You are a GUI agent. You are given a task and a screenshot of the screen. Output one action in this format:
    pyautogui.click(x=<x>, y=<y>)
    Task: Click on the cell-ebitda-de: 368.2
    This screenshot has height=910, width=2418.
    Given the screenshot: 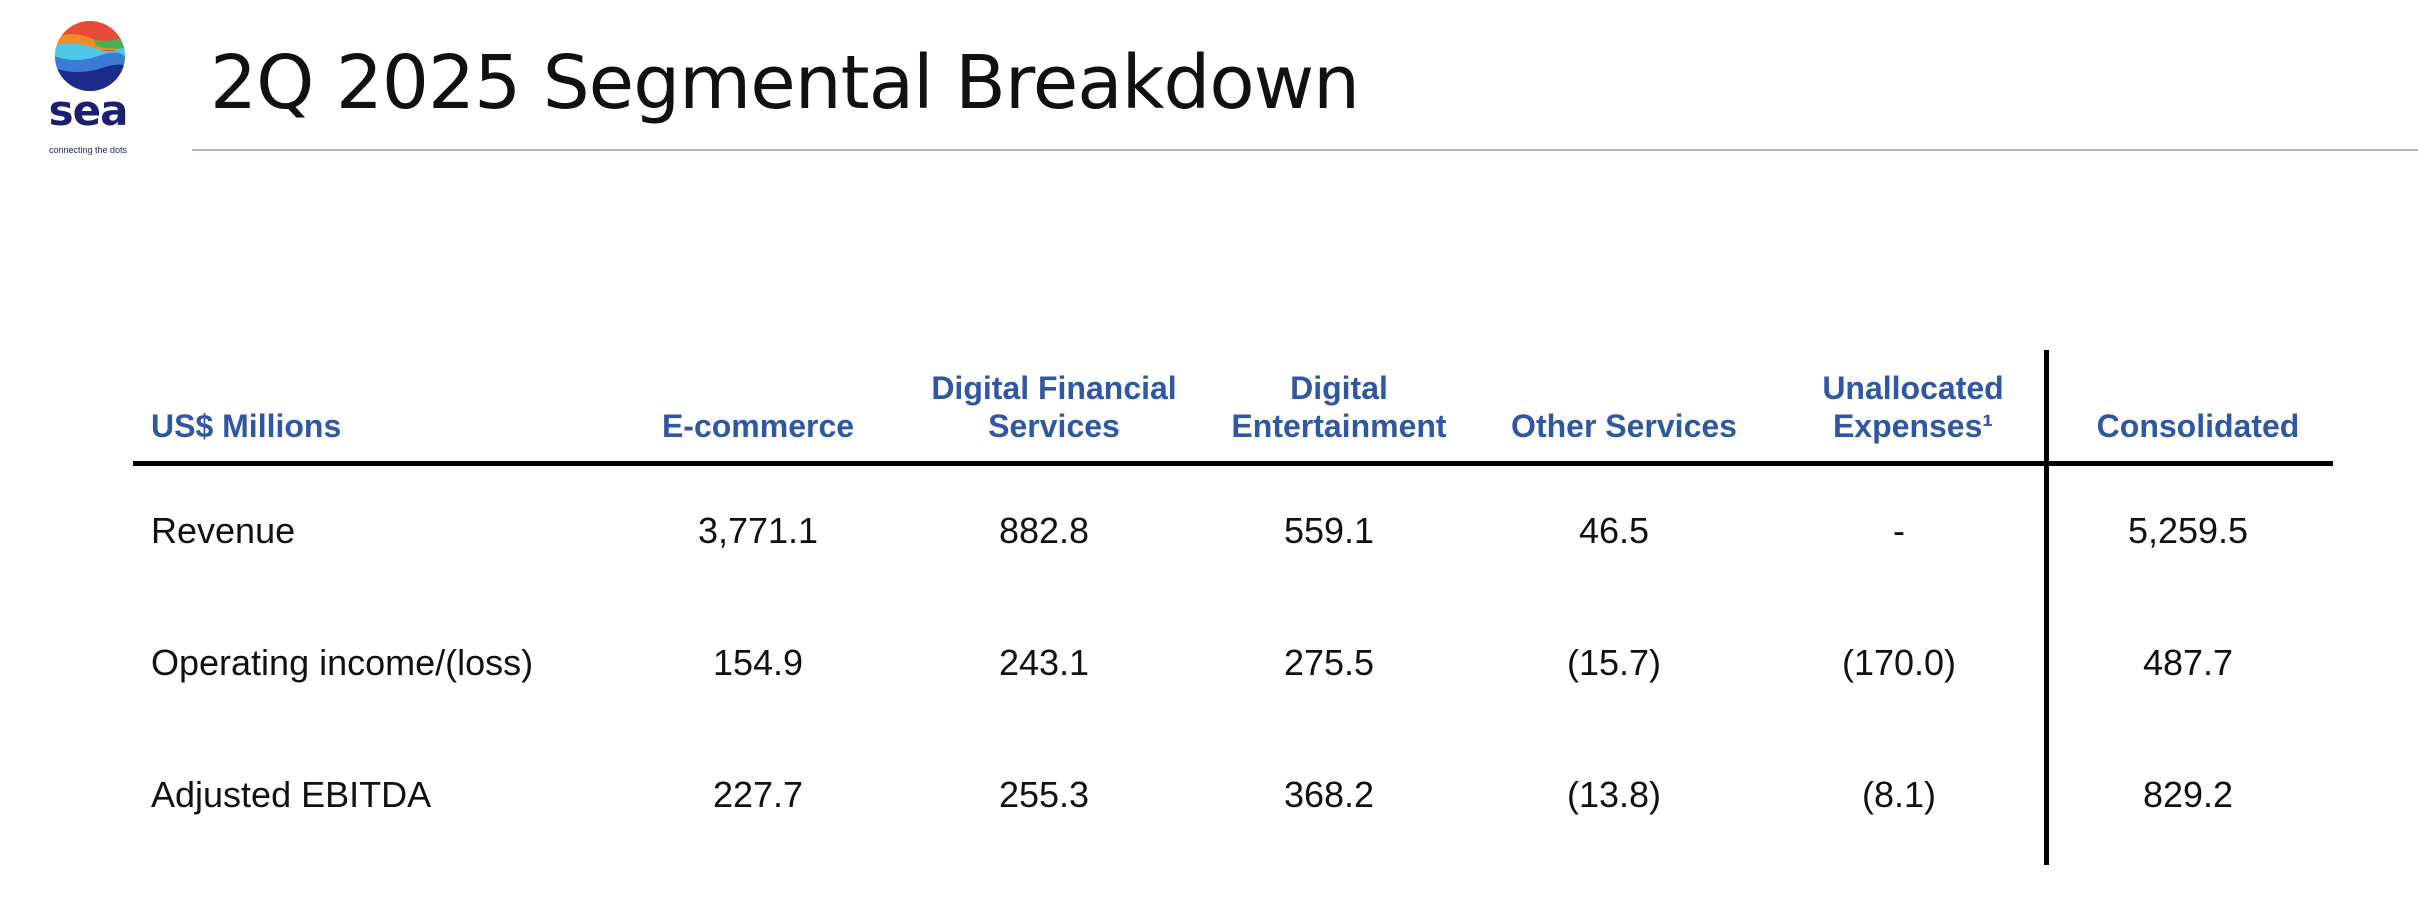 What is the action you would take?
    pyautogui.click(x=1329, y=794)
    